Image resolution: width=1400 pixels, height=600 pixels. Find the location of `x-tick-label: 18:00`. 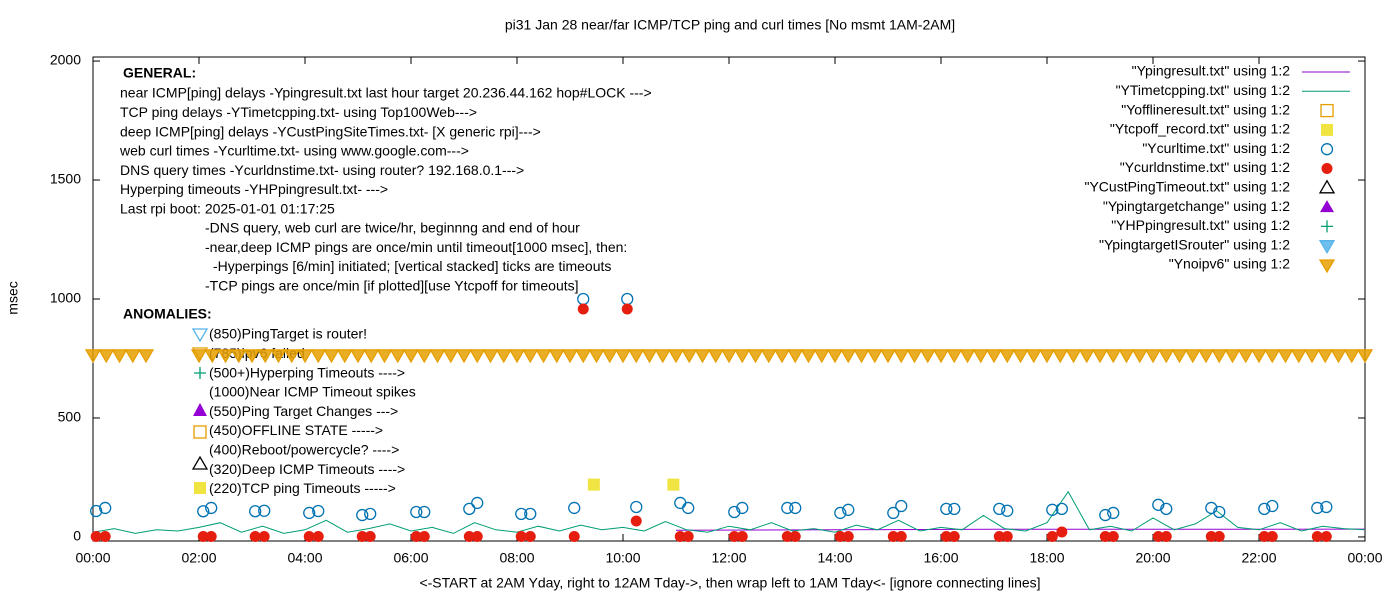

x-tick-label: 18:00 is located at coordinates (1046, 558).